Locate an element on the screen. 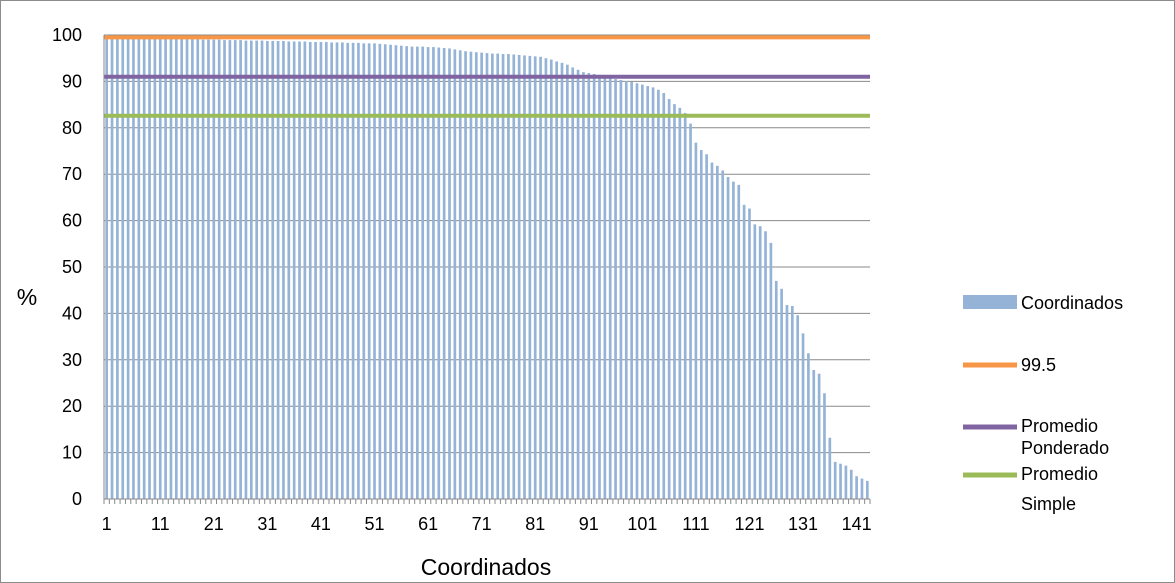 The height and width of the screenshot is (583, 1175). x-tick-label-11: 11 is located at coordinates (160, 524).